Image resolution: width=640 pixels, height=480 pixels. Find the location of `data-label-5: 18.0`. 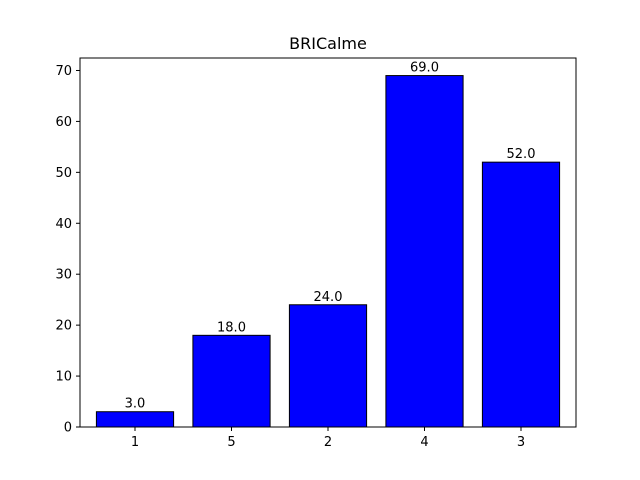

data-label-5: 18.0 is located at coordinates (231, 327).